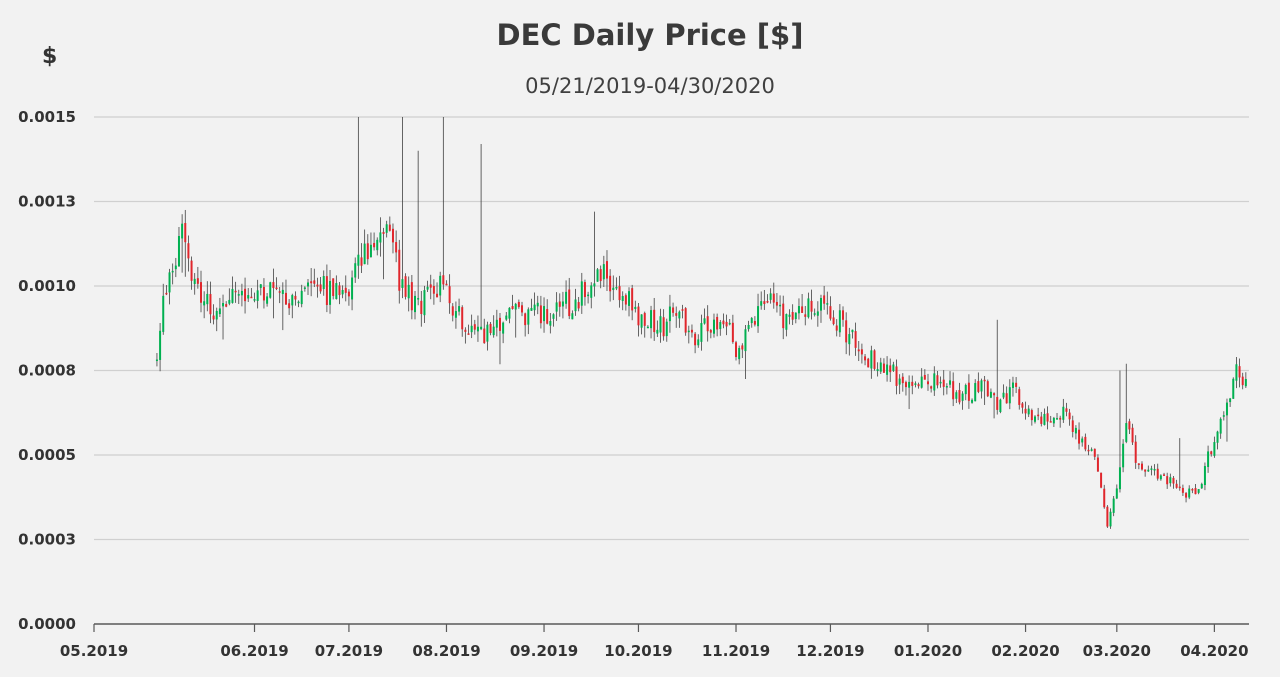 This screenshot has width=1280, height=677. Describe the element at coordinates (671, 627) in the screenshot. I see `x-axis` at that location.